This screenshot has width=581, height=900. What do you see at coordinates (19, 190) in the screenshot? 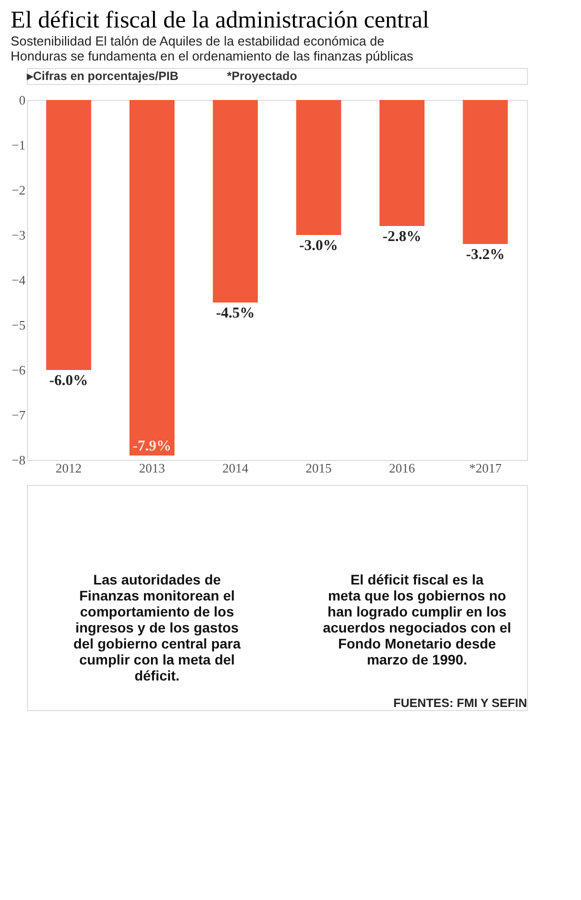
I see `y-tick-label: −2` at bounding box center [19, 190].